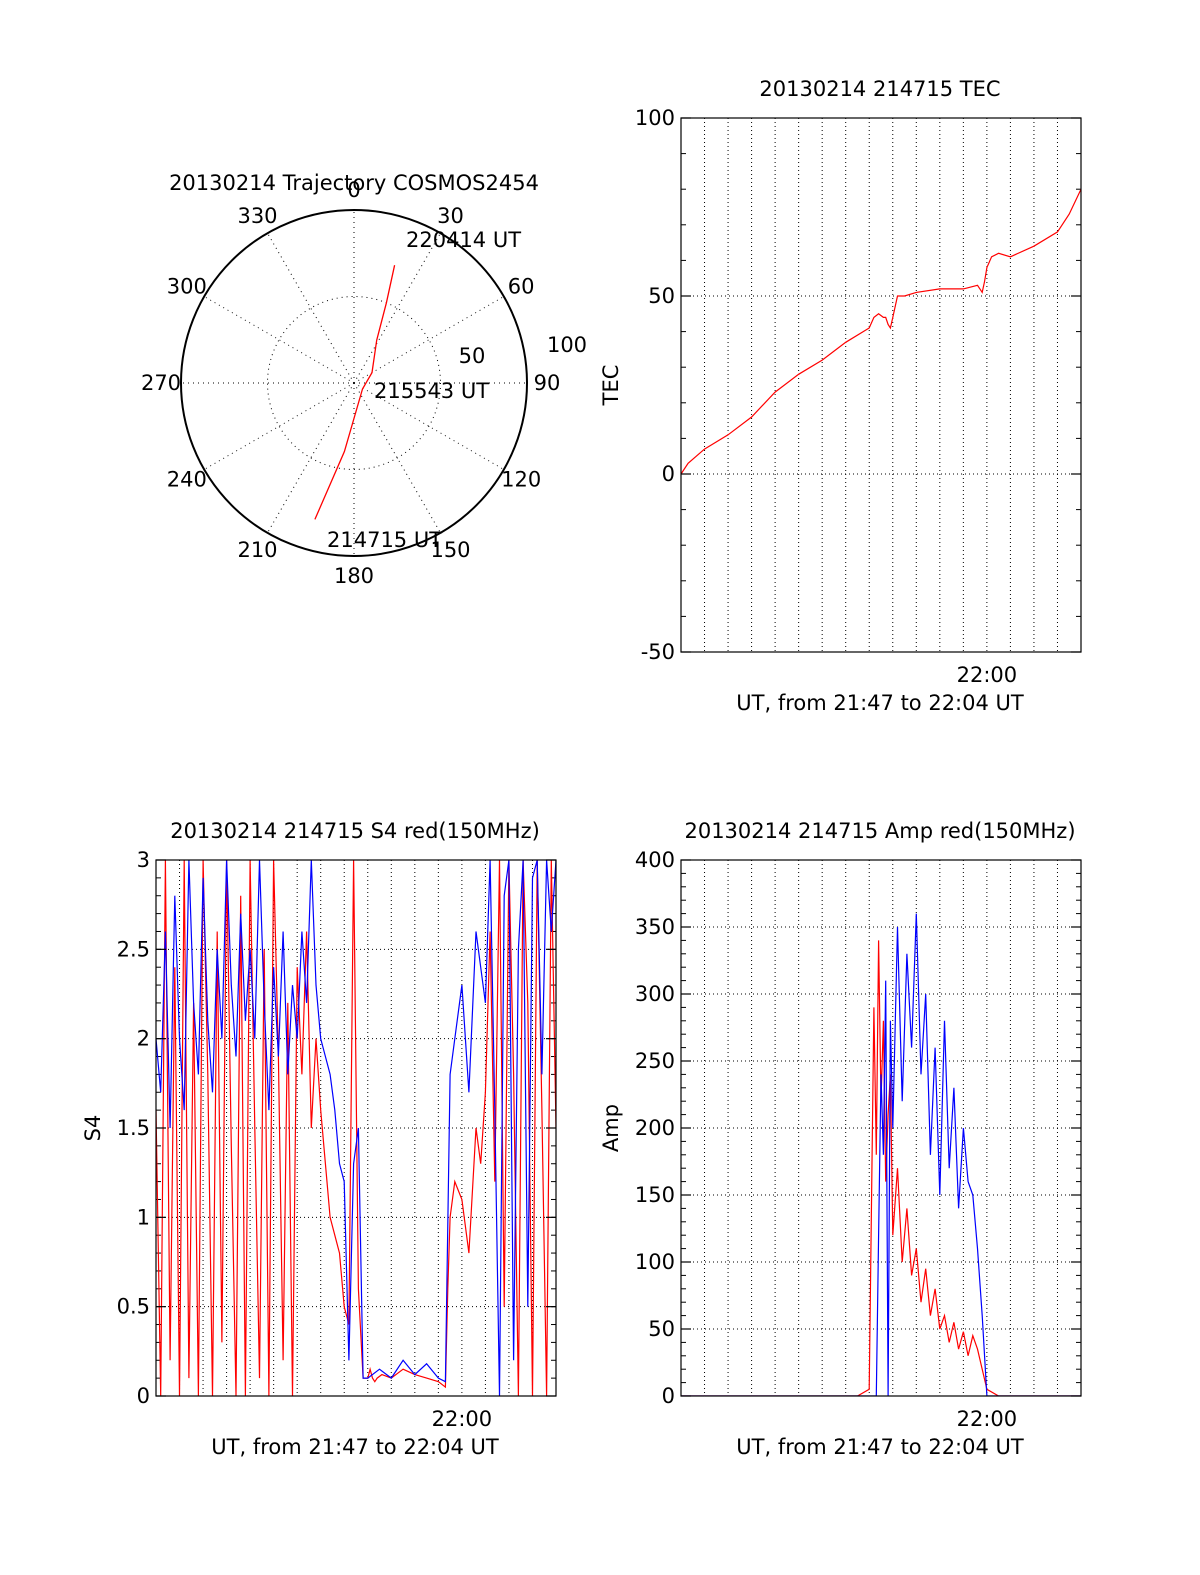  What do you see at coordinates (450, 216) in the screenshot?
I see `polar-angle-label: 30` at bounding box center [450, 216].